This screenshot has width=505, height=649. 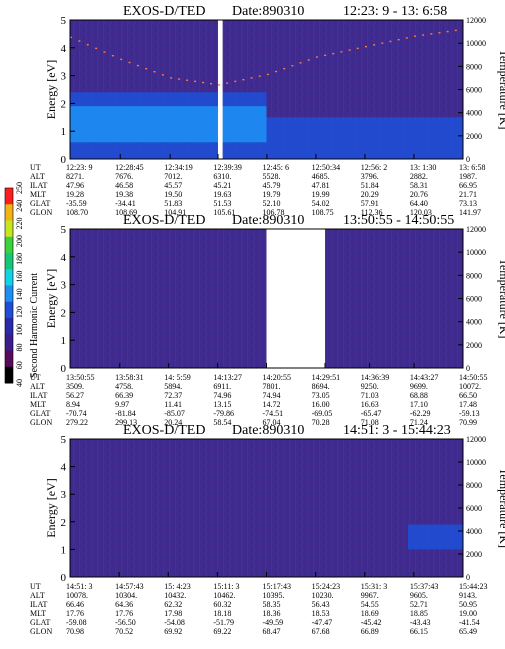 I want to click on orbit-cell: 12:23: 9, so click(x=79, y=167).